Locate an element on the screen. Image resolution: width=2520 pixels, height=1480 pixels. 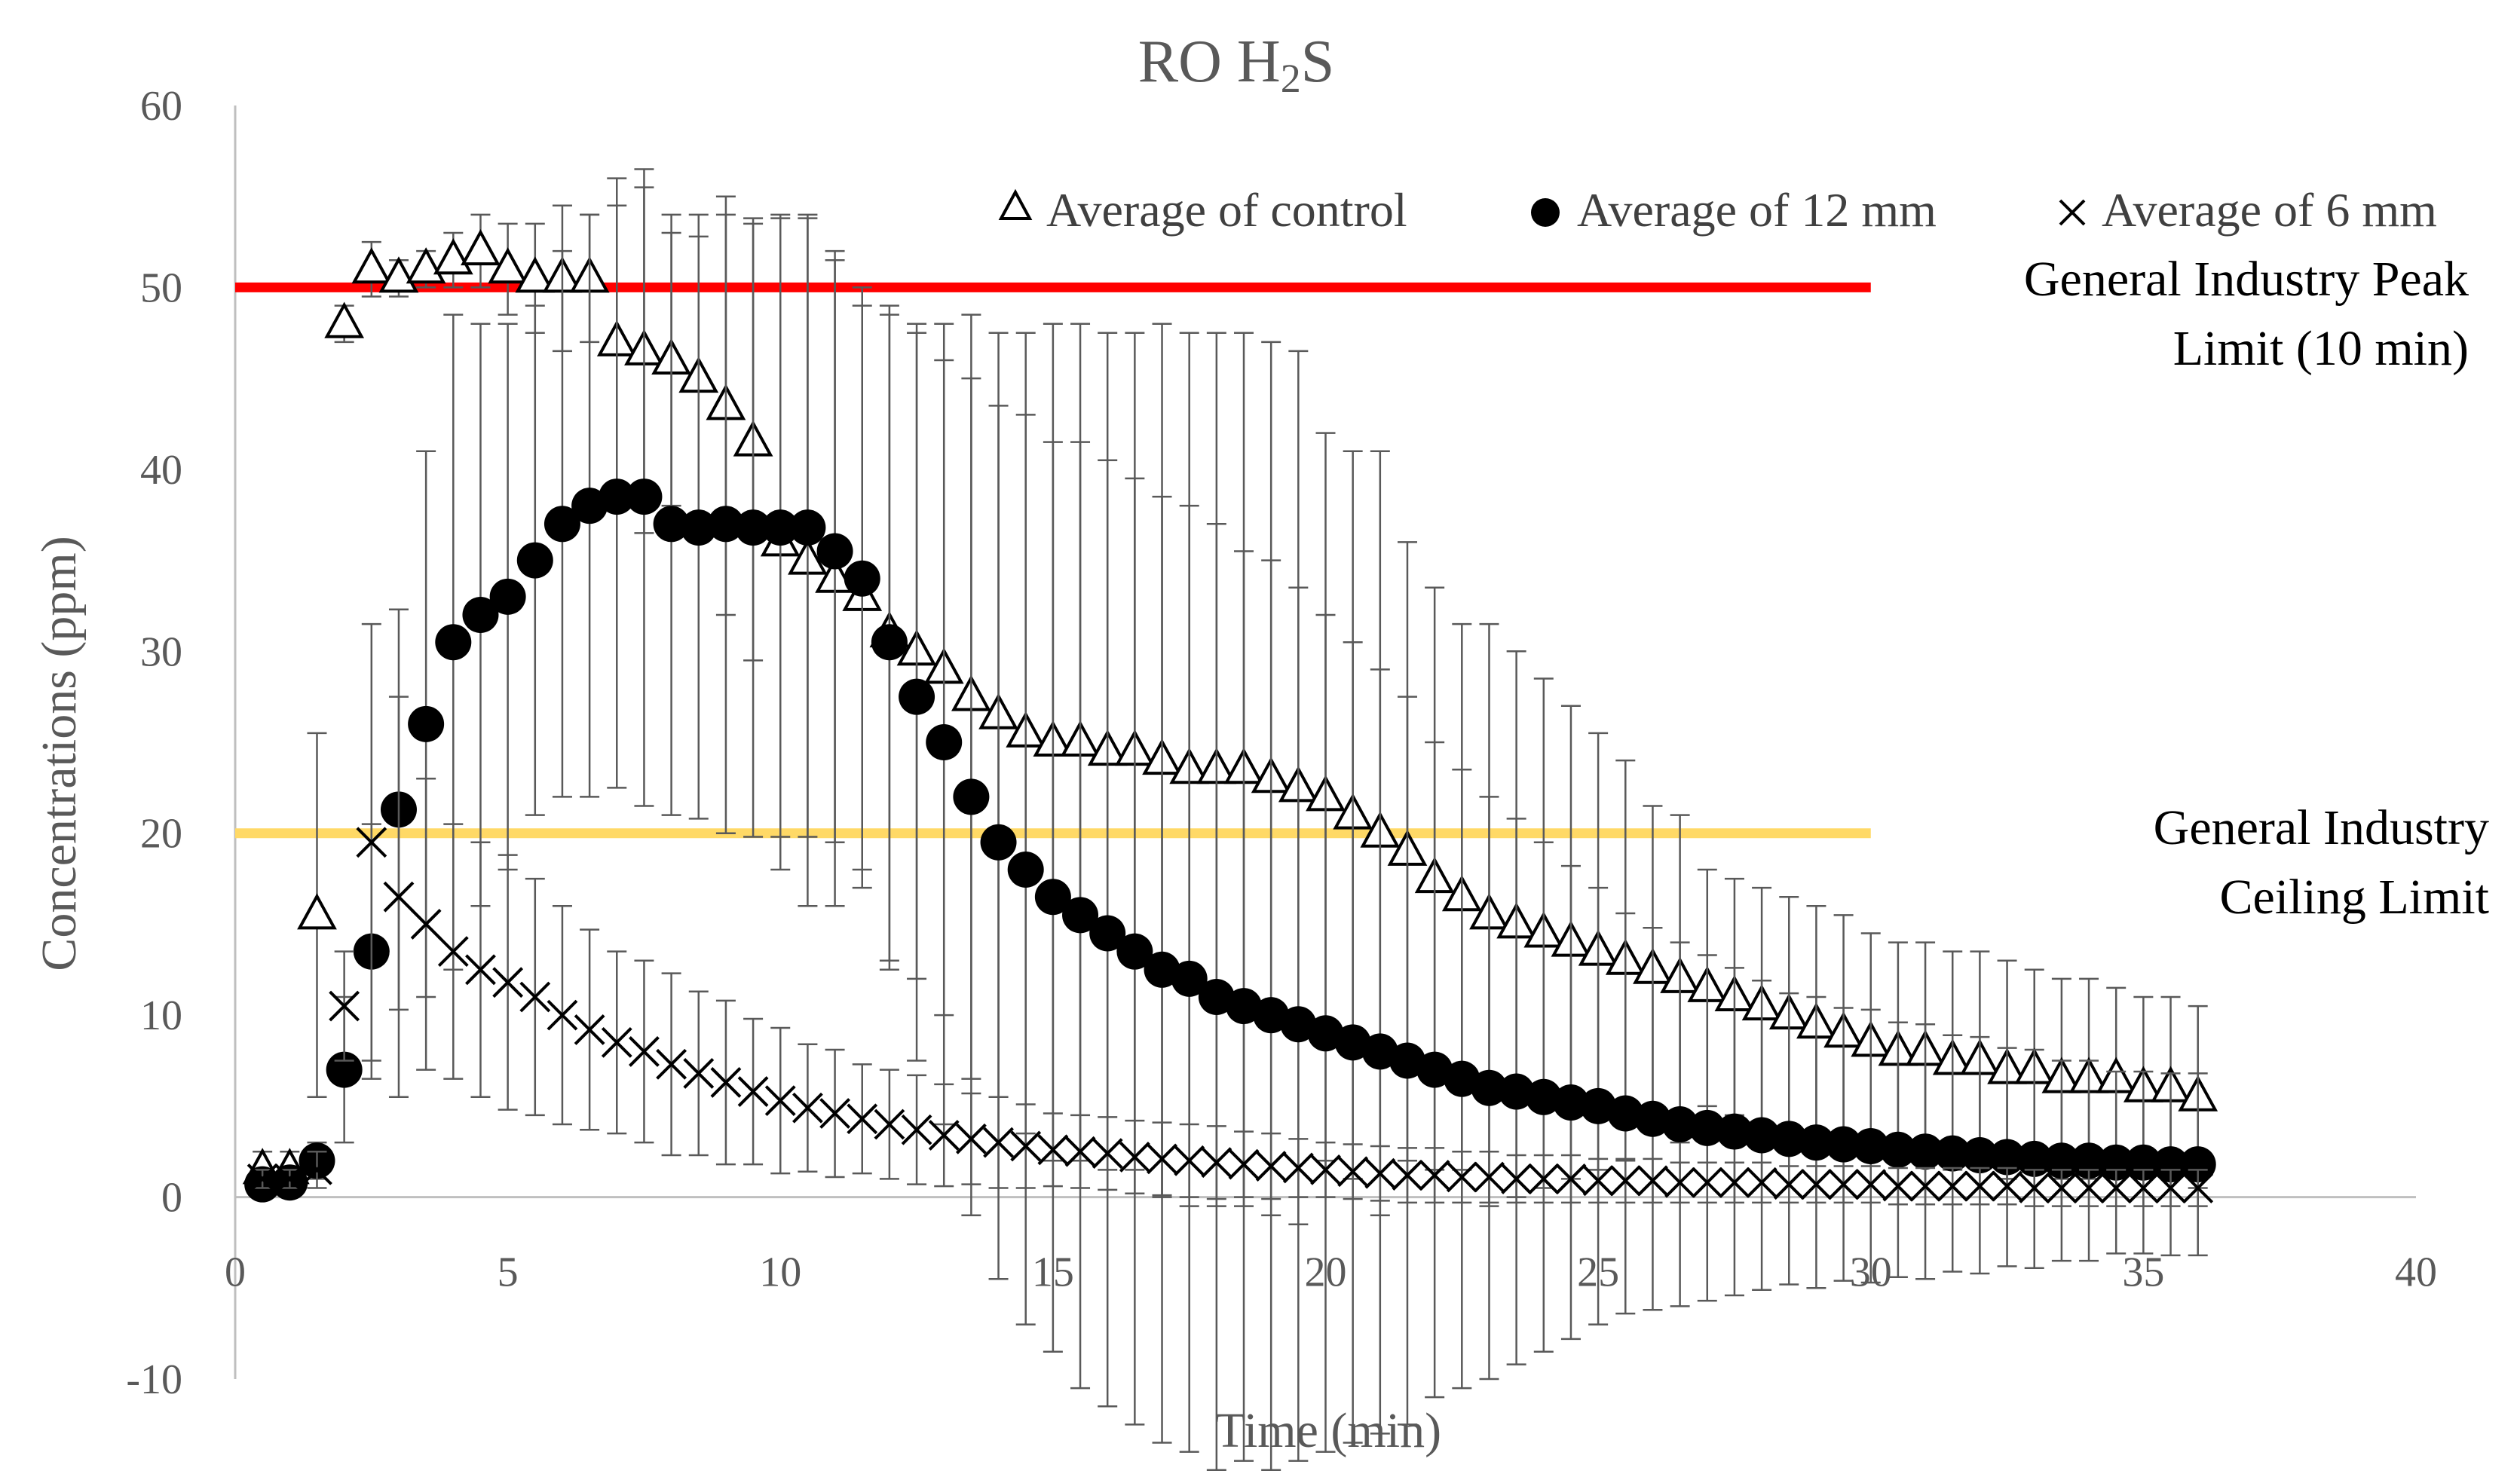
x-tick-label: 40 is located at coordinates (2416, 1272).